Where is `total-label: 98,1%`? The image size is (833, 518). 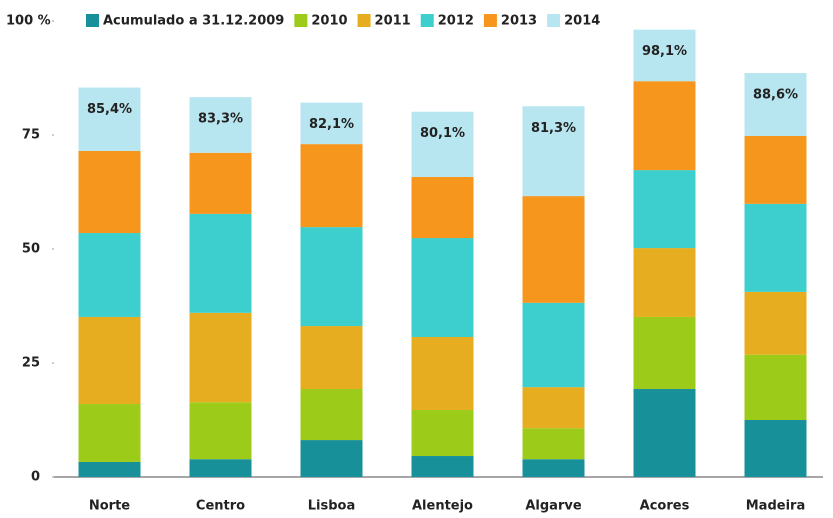
total-label: 98,1% is located at coordinates (664, 51).